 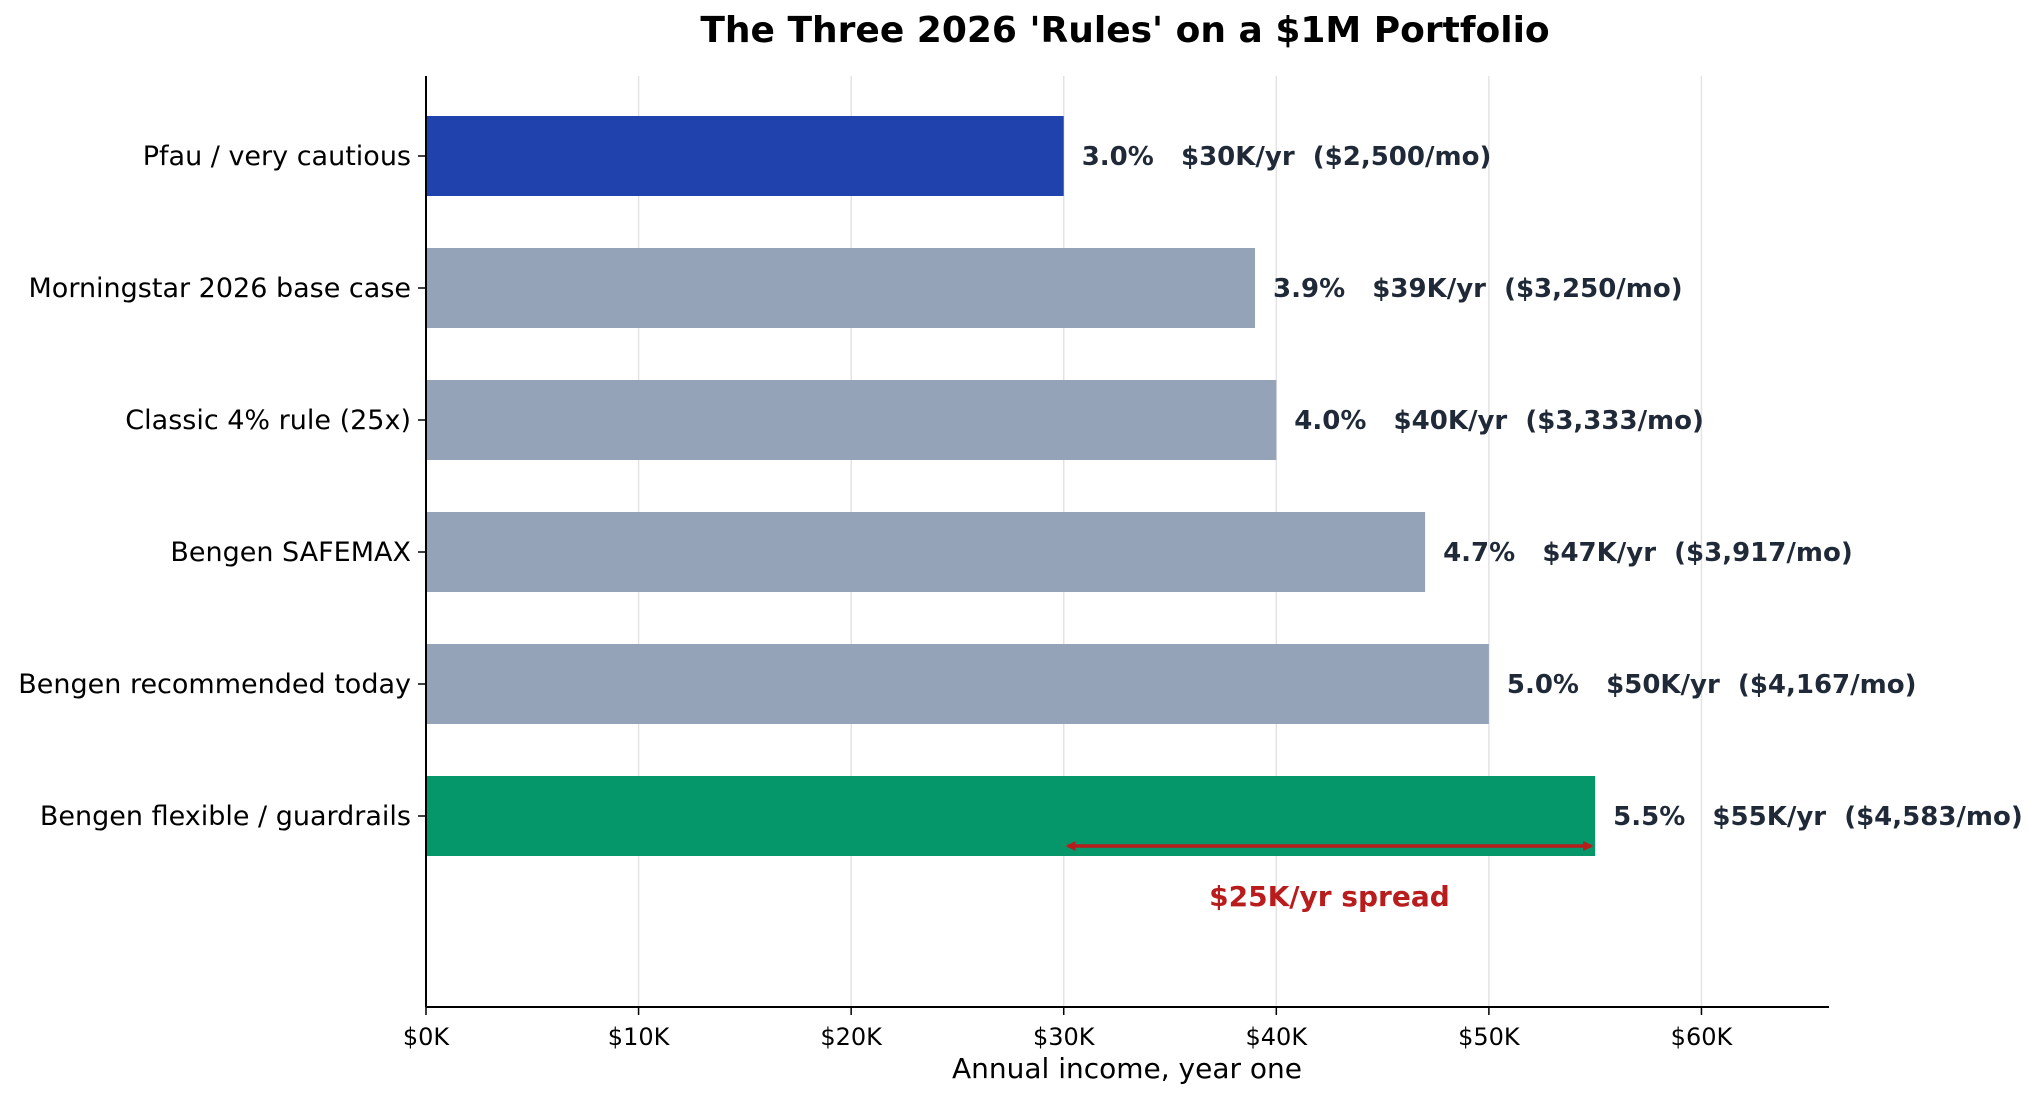 I want to click on spread-label: $25K/yr spread, so click(x=1329, y=896).